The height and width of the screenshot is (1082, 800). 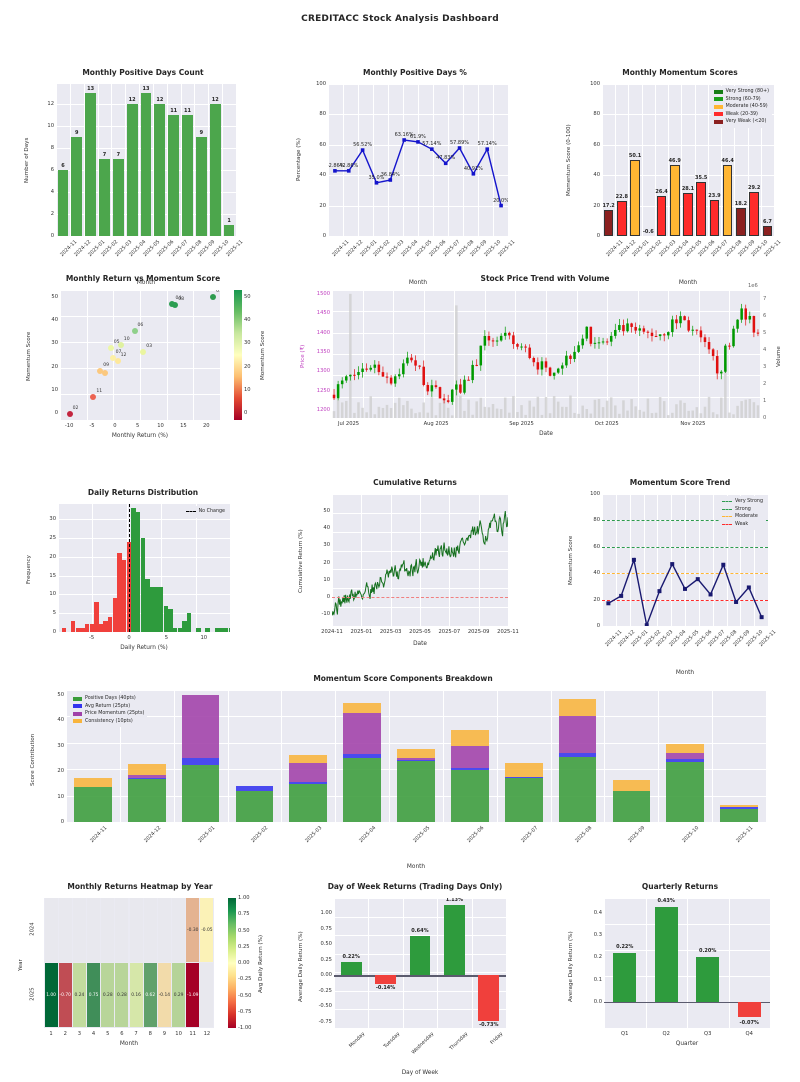 What do you see at coordinates (546, 355) in the screenshot?
I see `candlestick-series` at bounding box center [546, 355].